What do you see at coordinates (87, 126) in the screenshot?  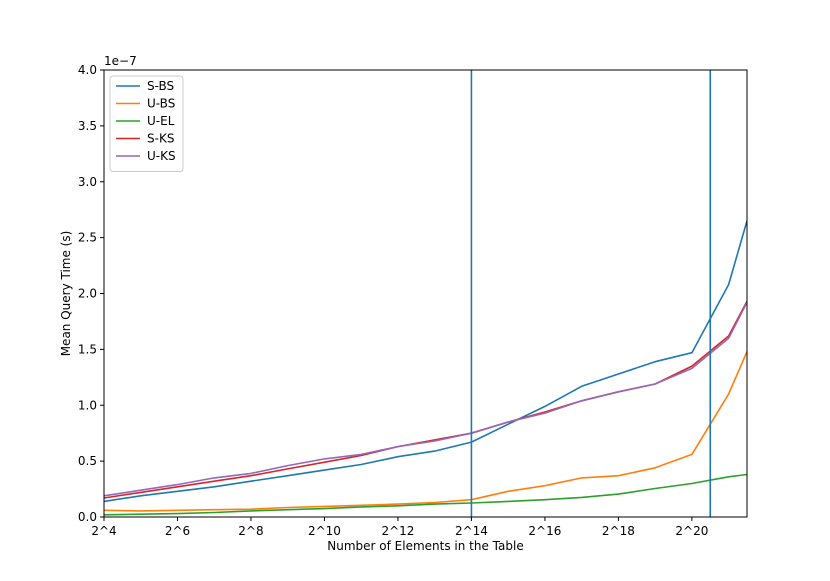 I see `y-tick-label: 3.5` at bounding box center [87, 126].